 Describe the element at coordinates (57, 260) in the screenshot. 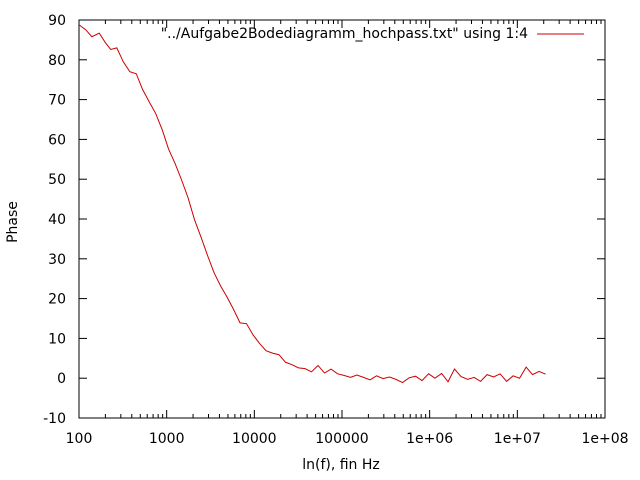

I see `y-tick-label: 30` at that location.